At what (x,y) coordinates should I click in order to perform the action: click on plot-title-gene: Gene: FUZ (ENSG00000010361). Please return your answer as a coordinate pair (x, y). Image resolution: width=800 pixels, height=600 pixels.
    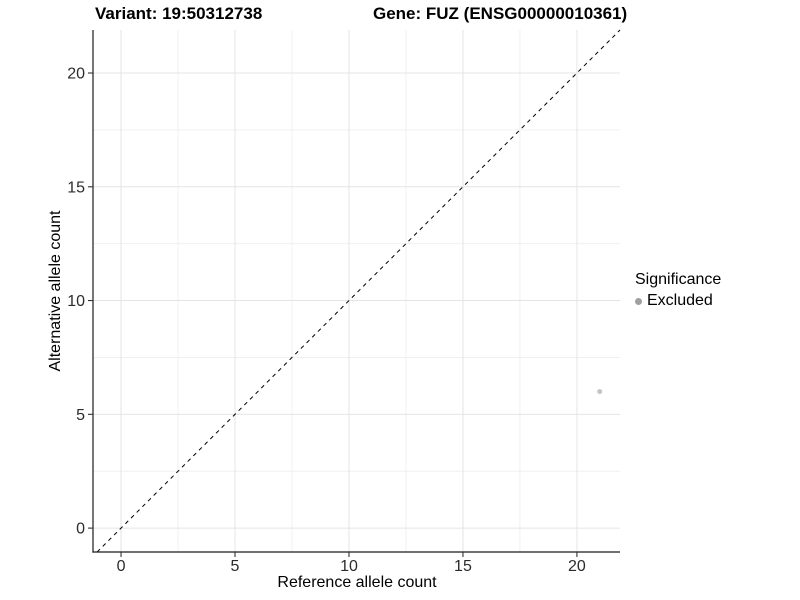
    Looking at the image, I should click on (500, 13).